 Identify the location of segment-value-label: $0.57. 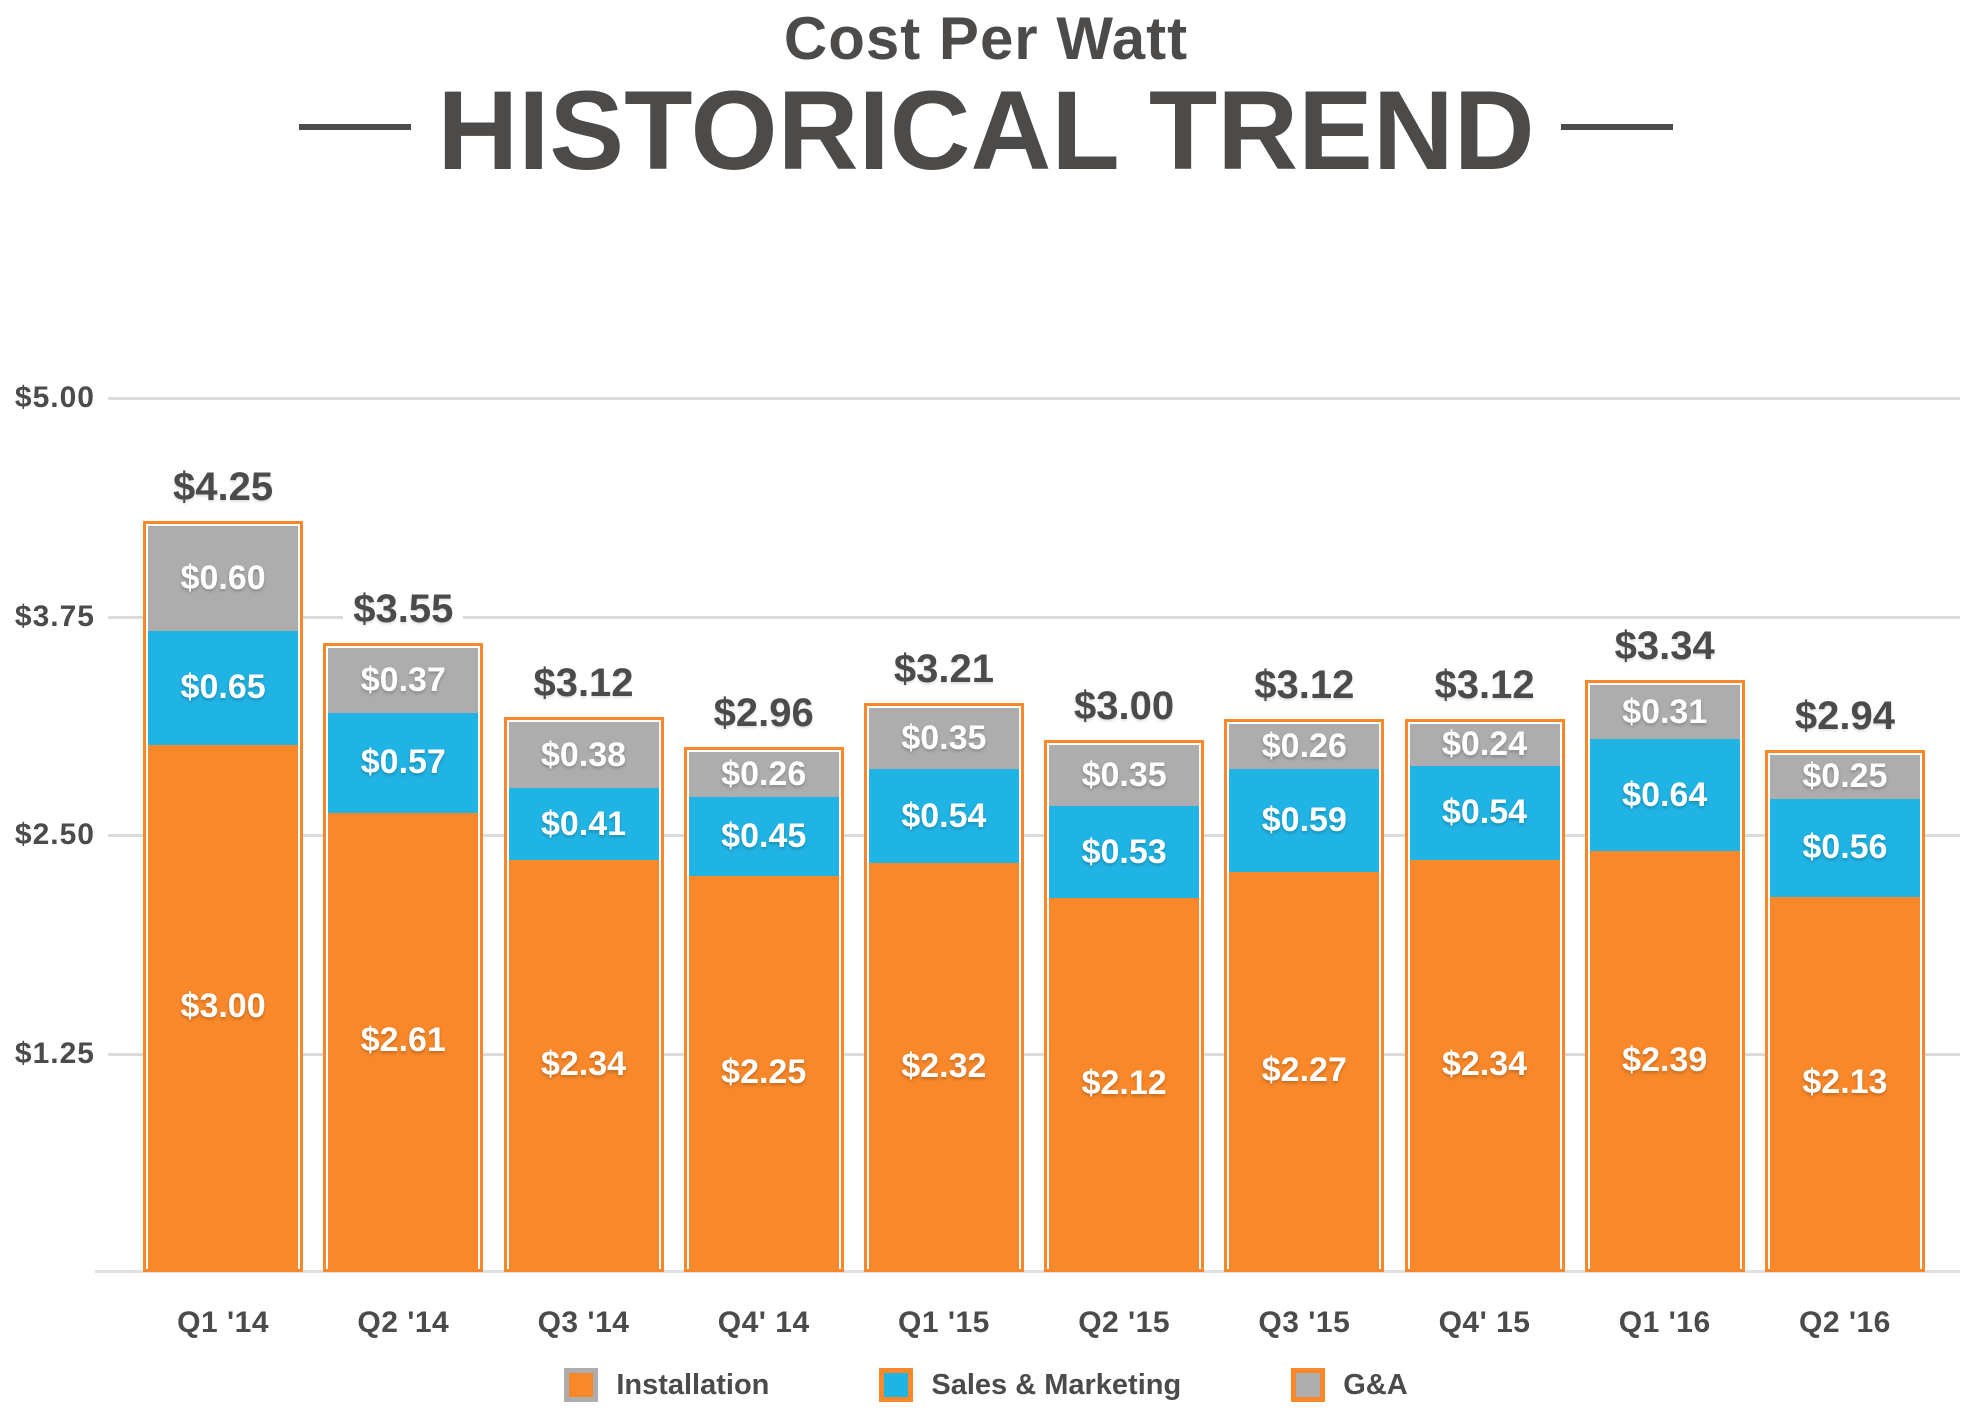
(403, 762).